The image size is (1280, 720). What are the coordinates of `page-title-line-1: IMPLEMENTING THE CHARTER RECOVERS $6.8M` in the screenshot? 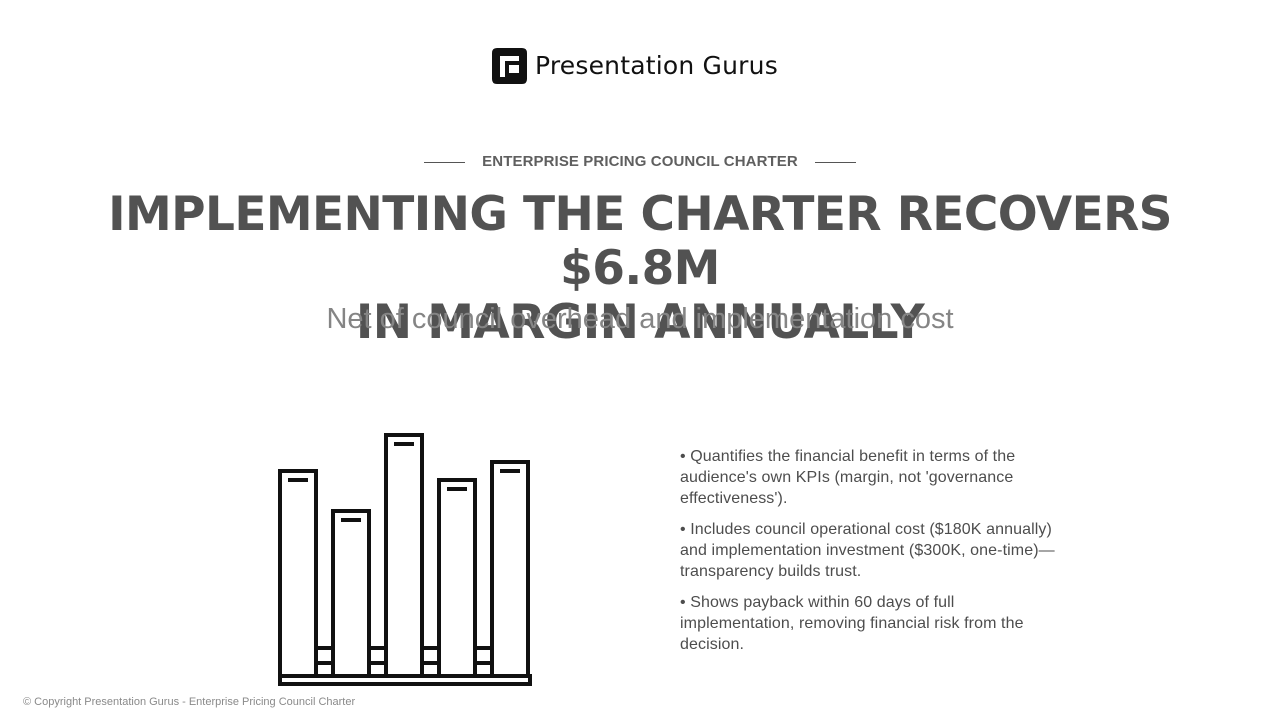 It's located at (640, 241).